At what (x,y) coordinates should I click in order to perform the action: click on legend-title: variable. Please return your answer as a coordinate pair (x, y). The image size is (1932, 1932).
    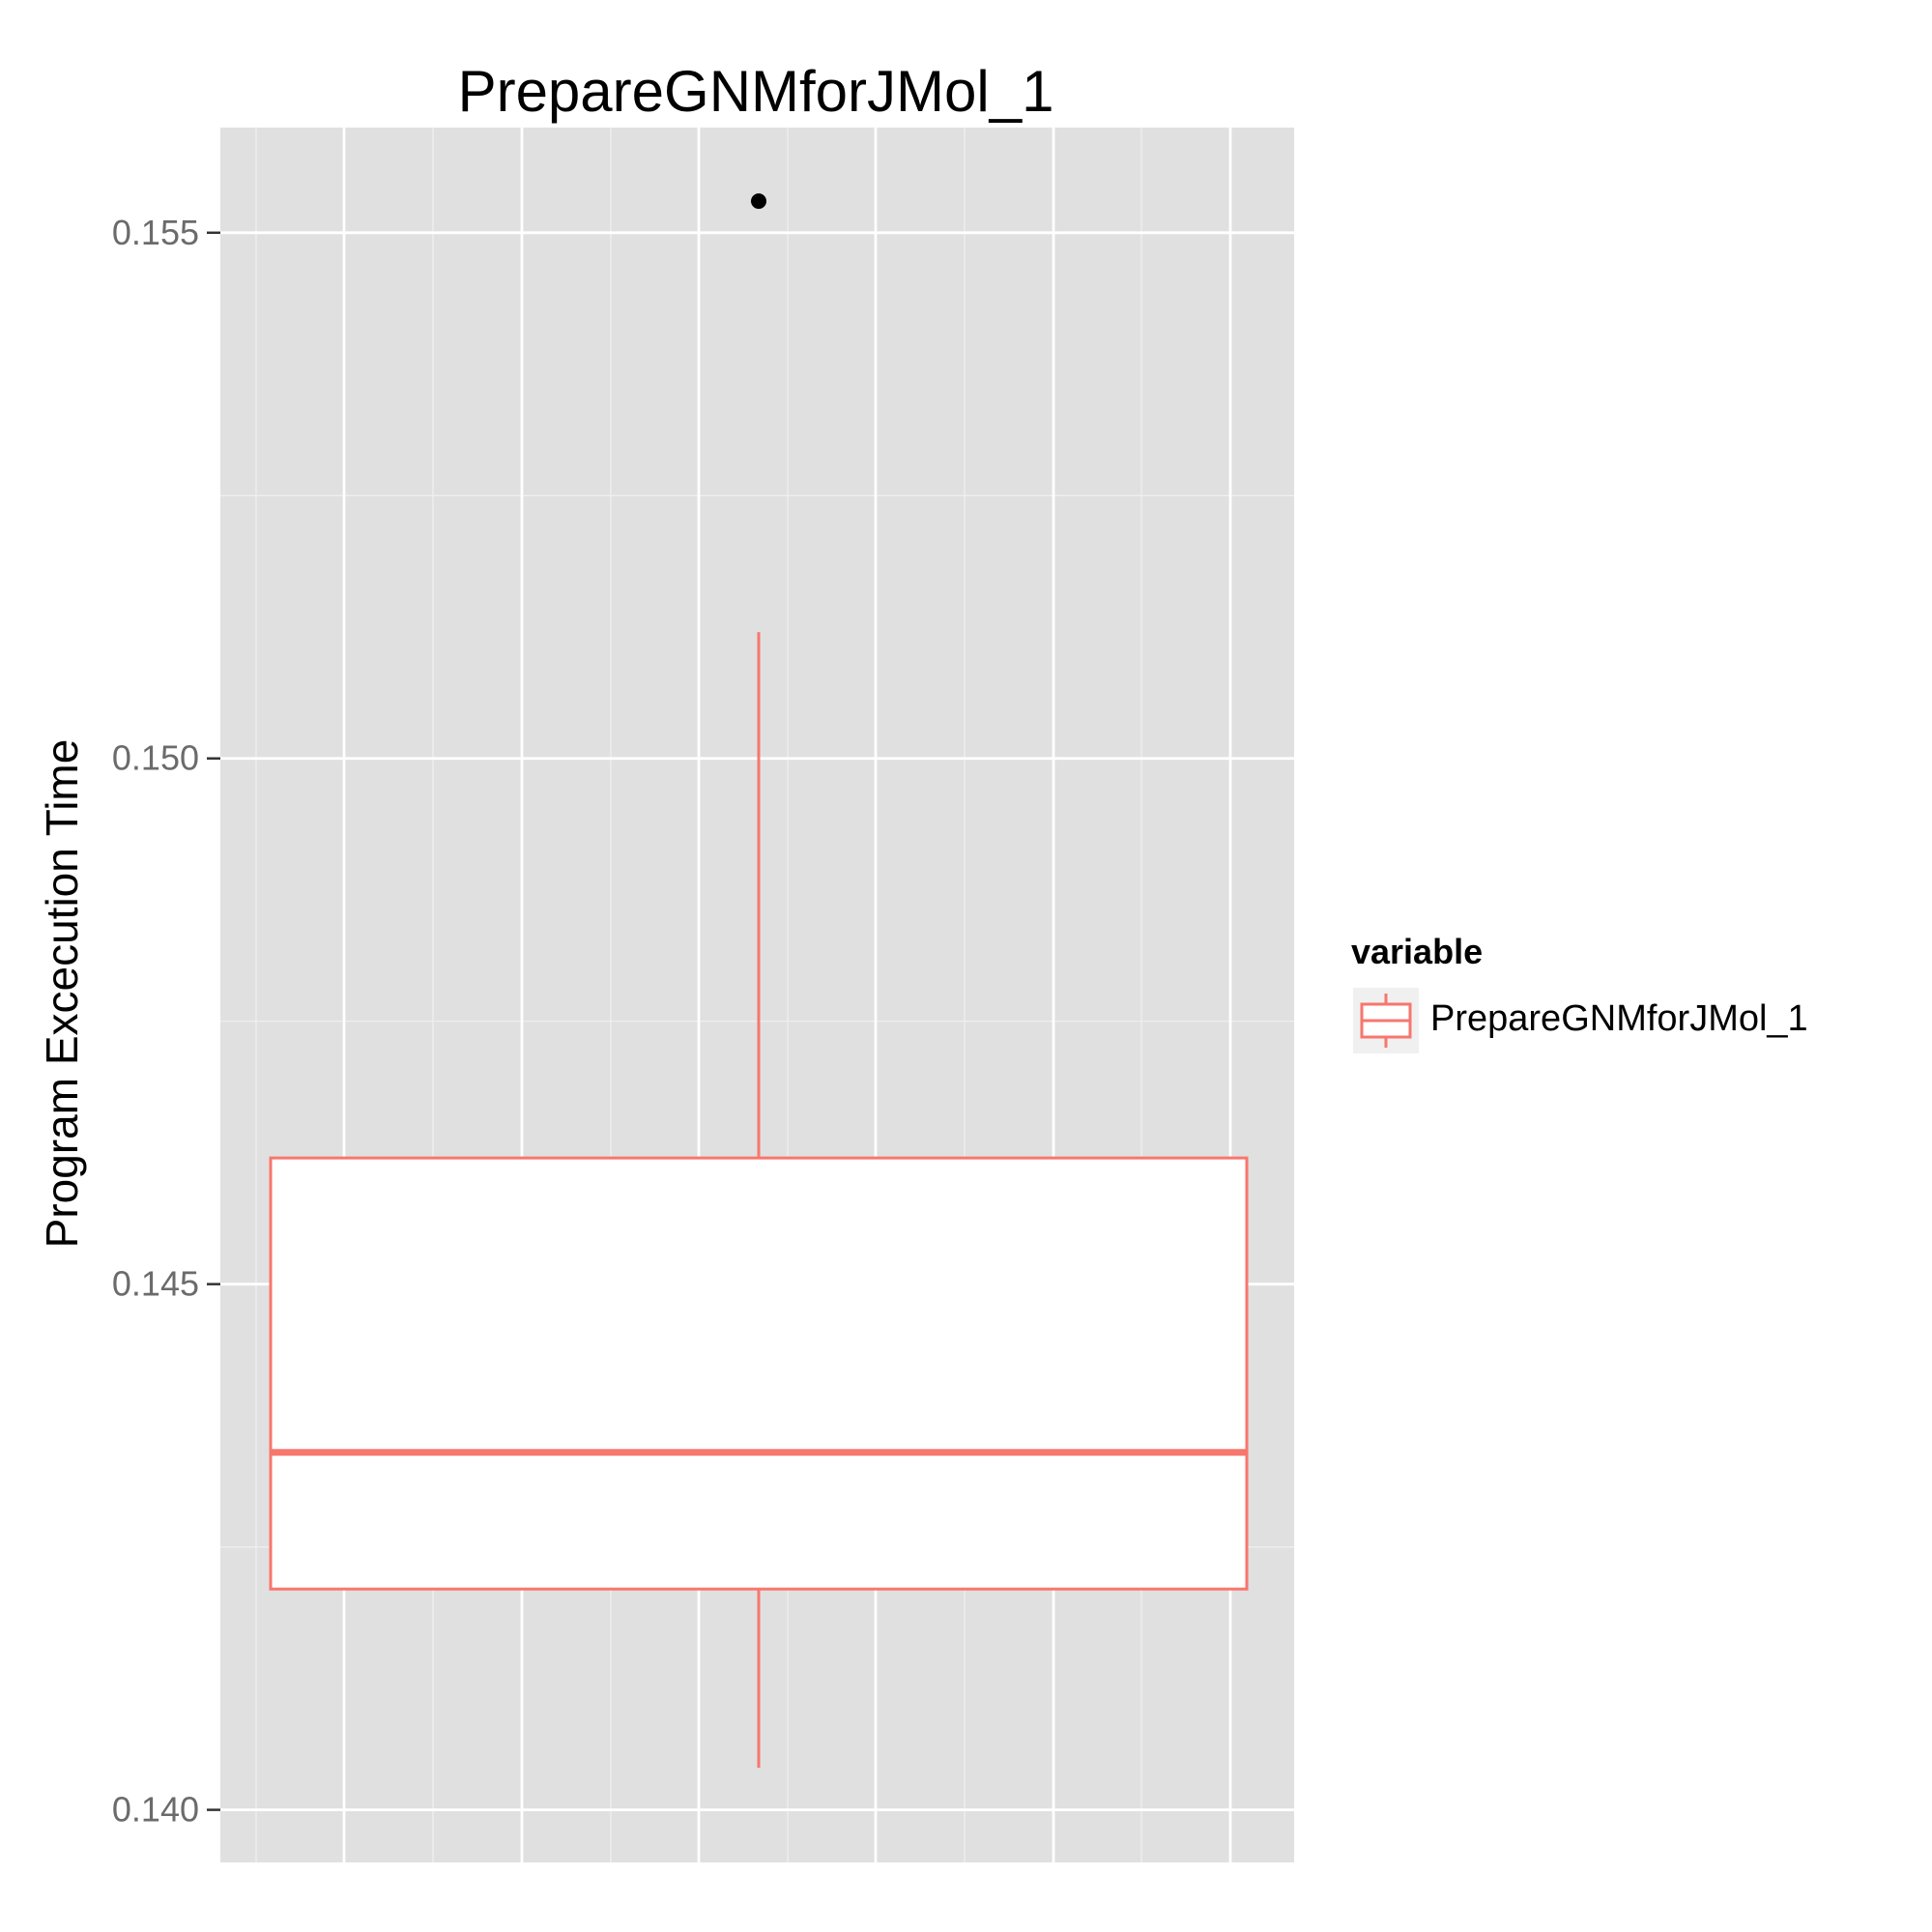
    Looking at the image, I should click on (1417, 951).